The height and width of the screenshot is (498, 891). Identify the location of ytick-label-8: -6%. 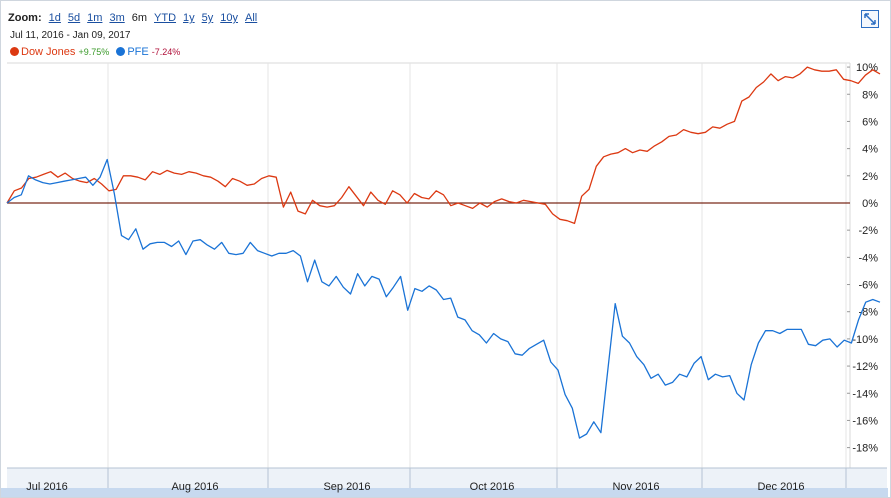
(868, 286).